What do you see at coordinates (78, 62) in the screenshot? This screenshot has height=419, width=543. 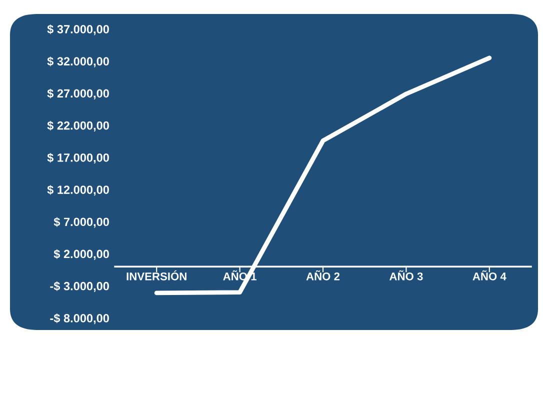 I see `y-tick-label: $ 32.000,00` at bounding box center [78, 62].